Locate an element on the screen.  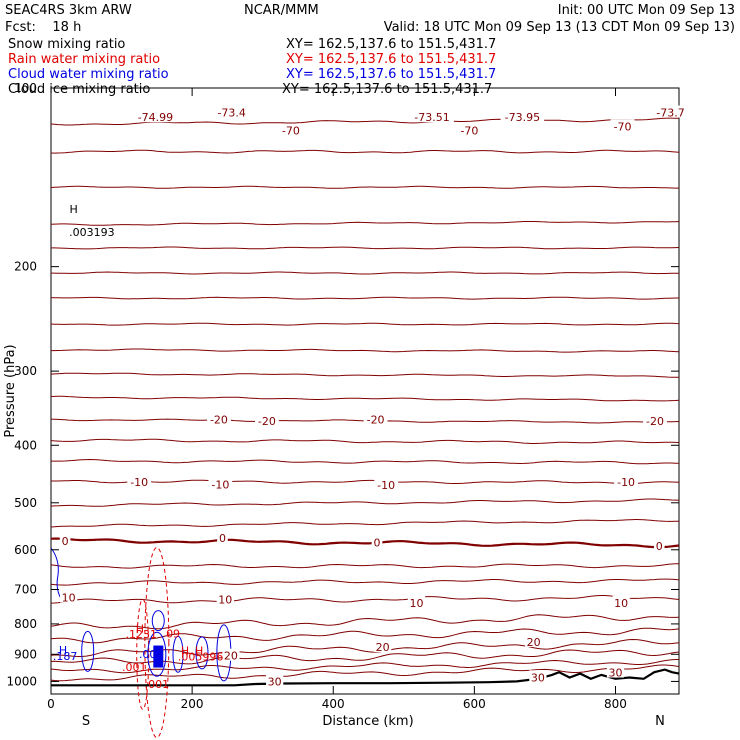
isotherm-label: -10 is located at coordinates (139, 482).